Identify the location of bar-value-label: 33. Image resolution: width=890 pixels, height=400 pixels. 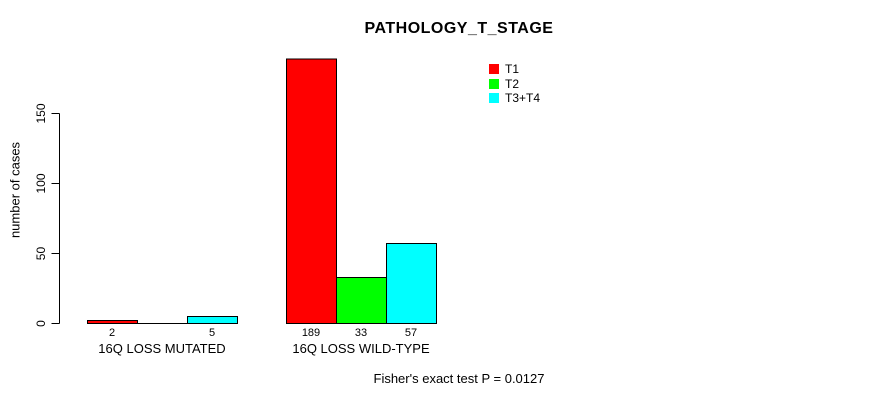
(361, 333).